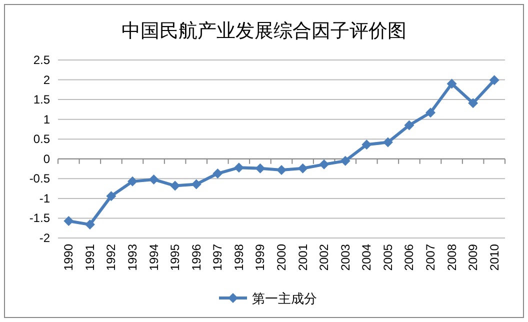  I want to click on x-tick-label: 1993, so click(133, 257).